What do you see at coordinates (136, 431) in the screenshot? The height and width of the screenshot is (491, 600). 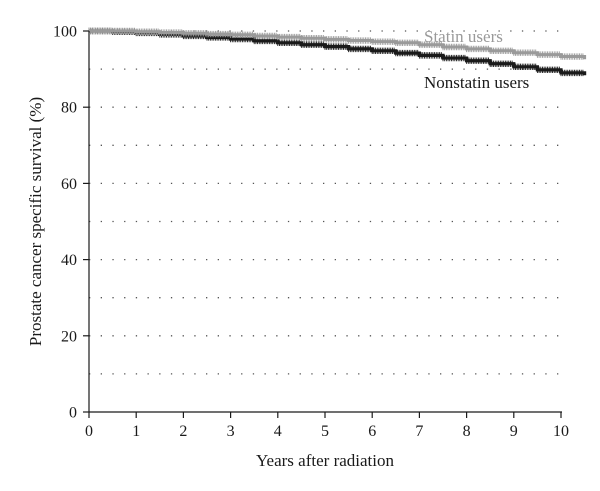 I see `x-tick-label: 1` at bounding box center [136, 431].